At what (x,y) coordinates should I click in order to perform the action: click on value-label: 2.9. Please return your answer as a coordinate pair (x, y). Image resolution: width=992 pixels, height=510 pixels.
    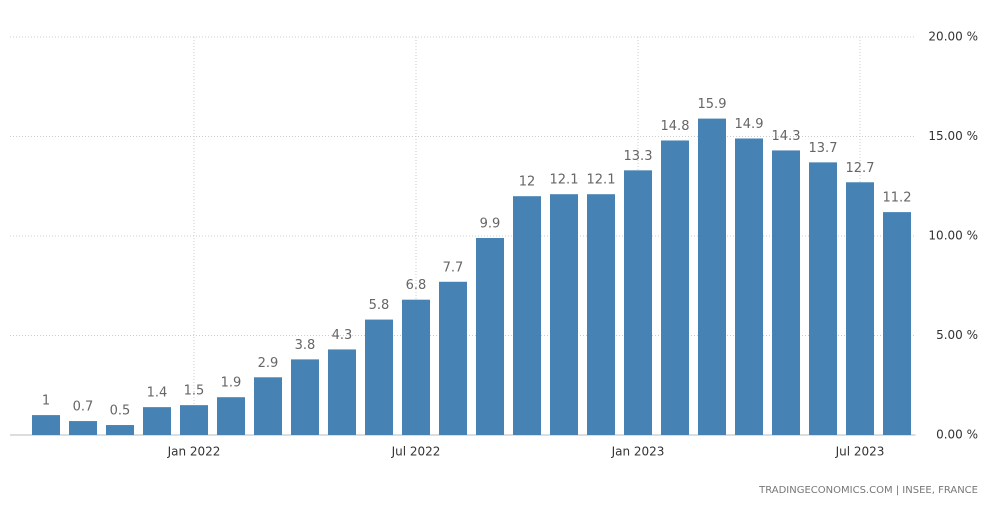
    Looking at the image, I should click on (268, 363).